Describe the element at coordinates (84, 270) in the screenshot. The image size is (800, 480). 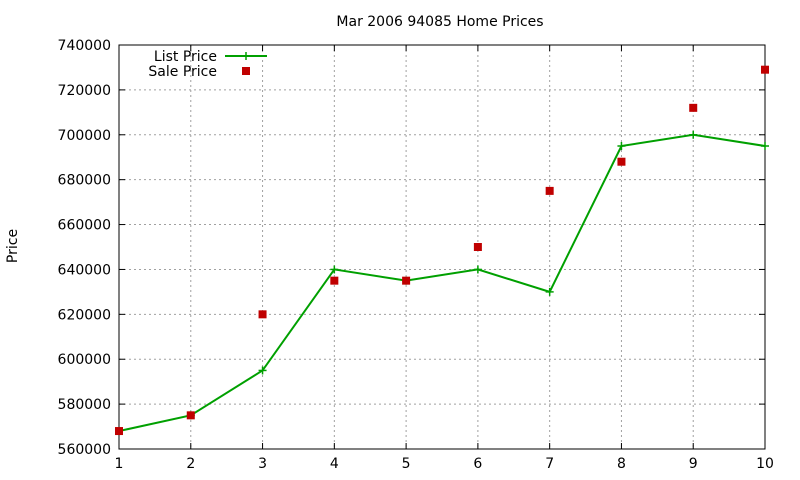
I see `y-tick-label: 640000` at that location.